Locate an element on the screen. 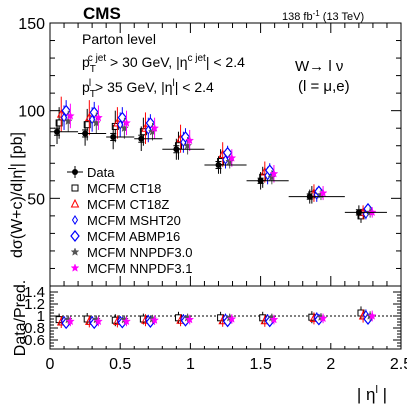 The height and width of the screenshot is (418, 407). parton-level-label: Parton level is located at coordinates (119, 39).